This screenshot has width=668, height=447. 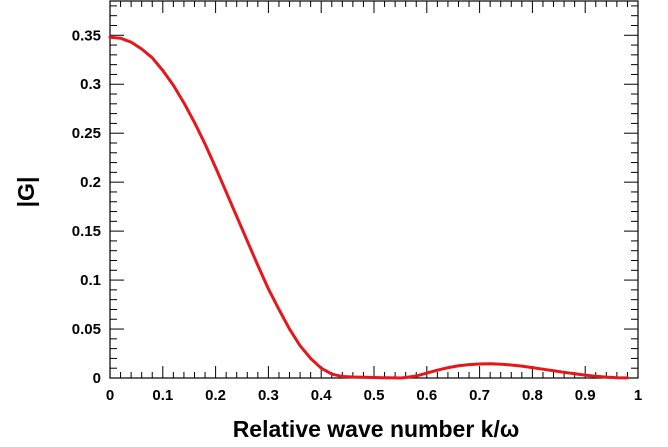 I want to click on y-tick-label: 0.05, so click(x=86, y=329).